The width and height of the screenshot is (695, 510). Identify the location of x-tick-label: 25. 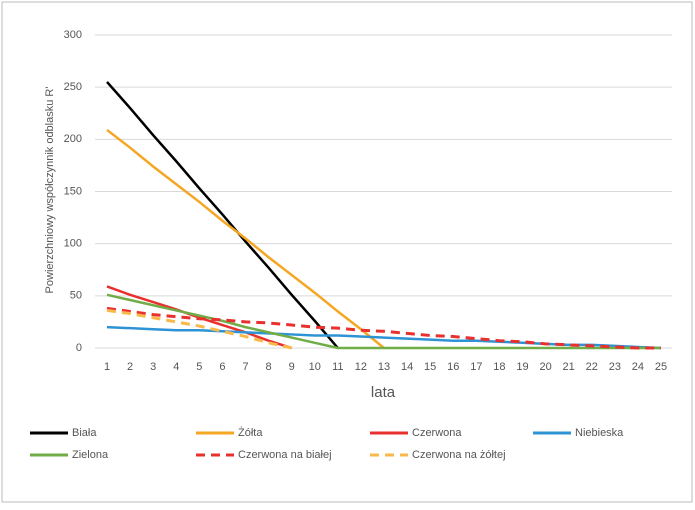
(661, 367).